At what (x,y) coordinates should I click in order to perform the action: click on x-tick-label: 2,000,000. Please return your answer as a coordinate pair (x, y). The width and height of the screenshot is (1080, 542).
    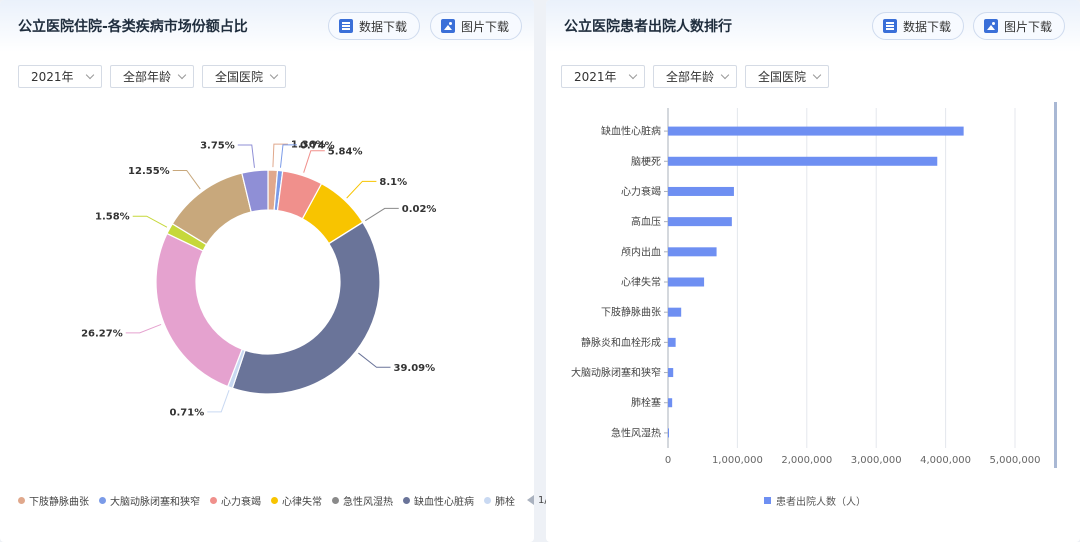
    Looking at the image, I should click on (806, 460).